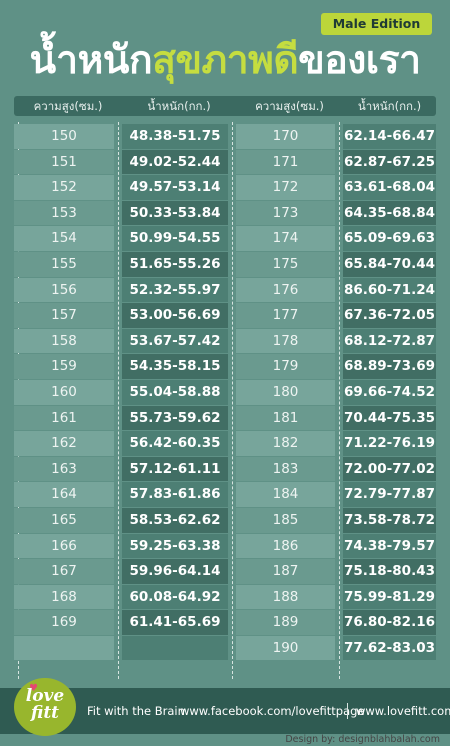  What do you see at coordinates (285, 290) in the screenshot?
I see `height-cell-right: 176` at bounding box center [285, 290].